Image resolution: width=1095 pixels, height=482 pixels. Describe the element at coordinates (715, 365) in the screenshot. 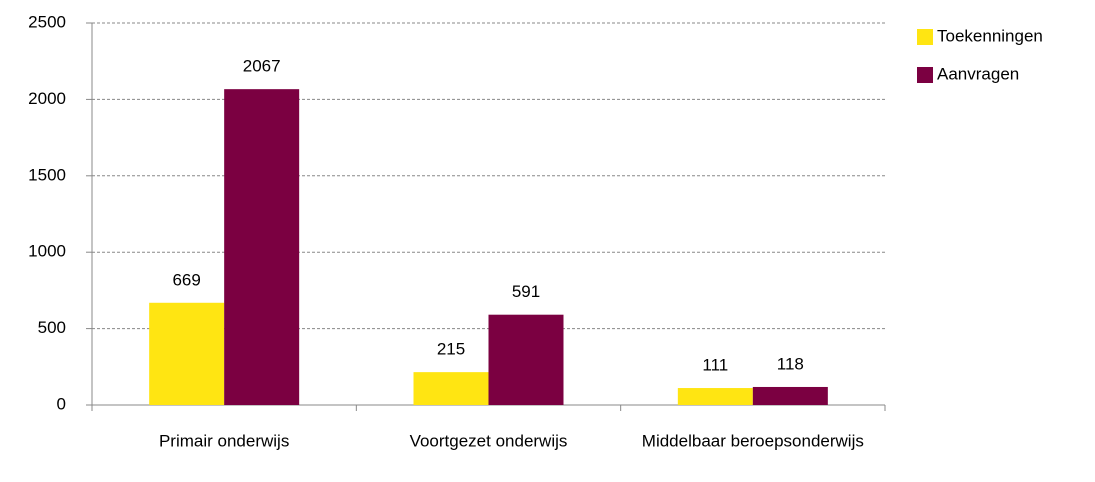

I see `data-label: 111` at that location.